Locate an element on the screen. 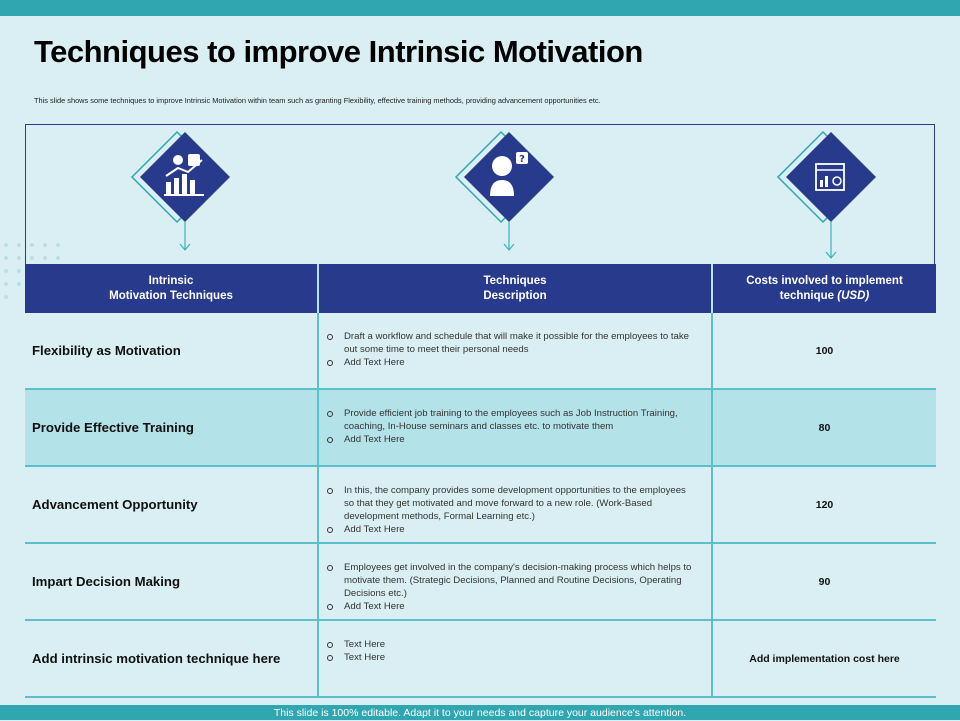 This screenshot has width=960, height=721. growth-chart-icon is located at coordinates (180, 190).